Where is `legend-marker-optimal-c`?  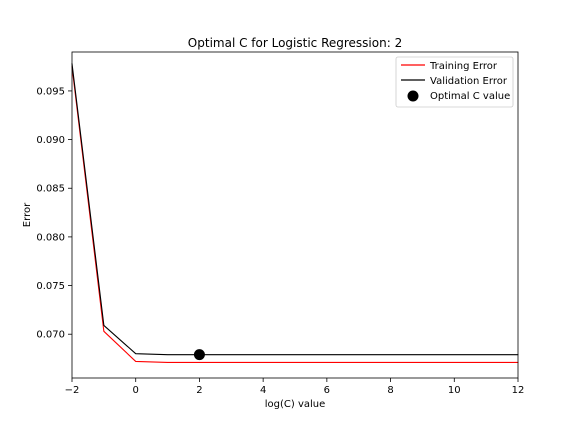 legend-marker-optimal-c is located at coordinates (413, 96).